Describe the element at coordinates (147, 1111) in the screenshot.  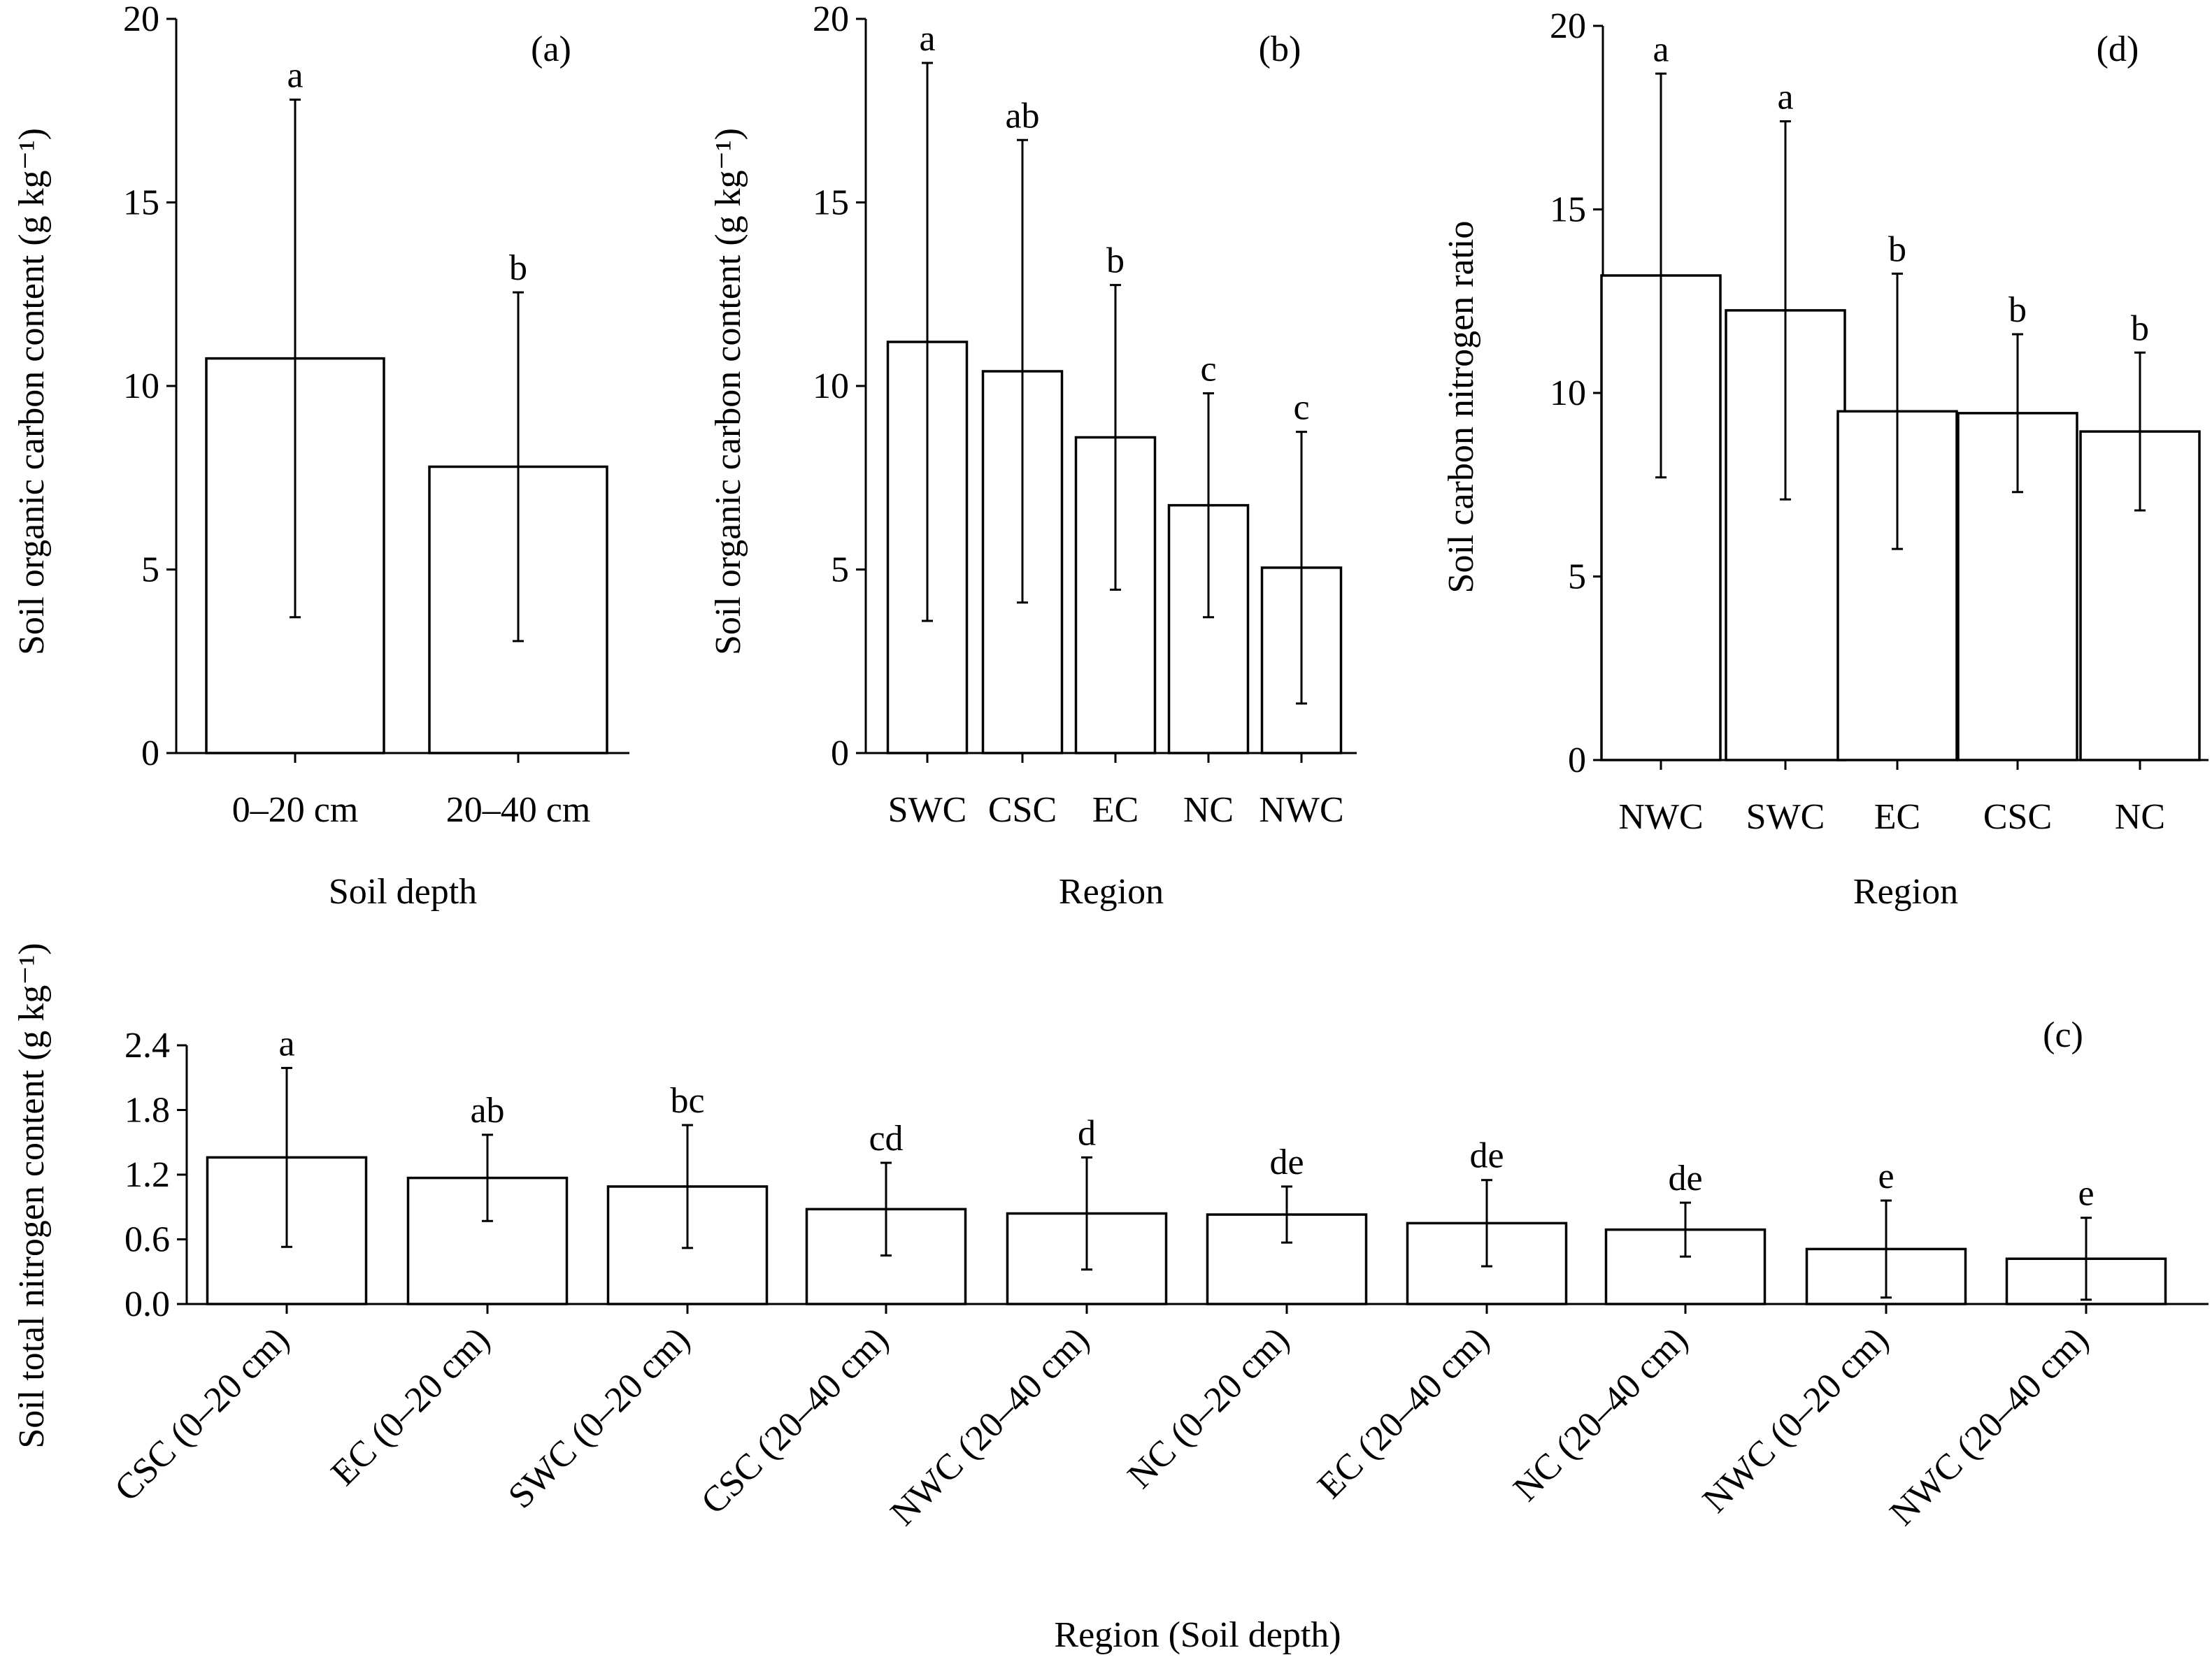
I see `y-tick-label: 1.8` at that location.